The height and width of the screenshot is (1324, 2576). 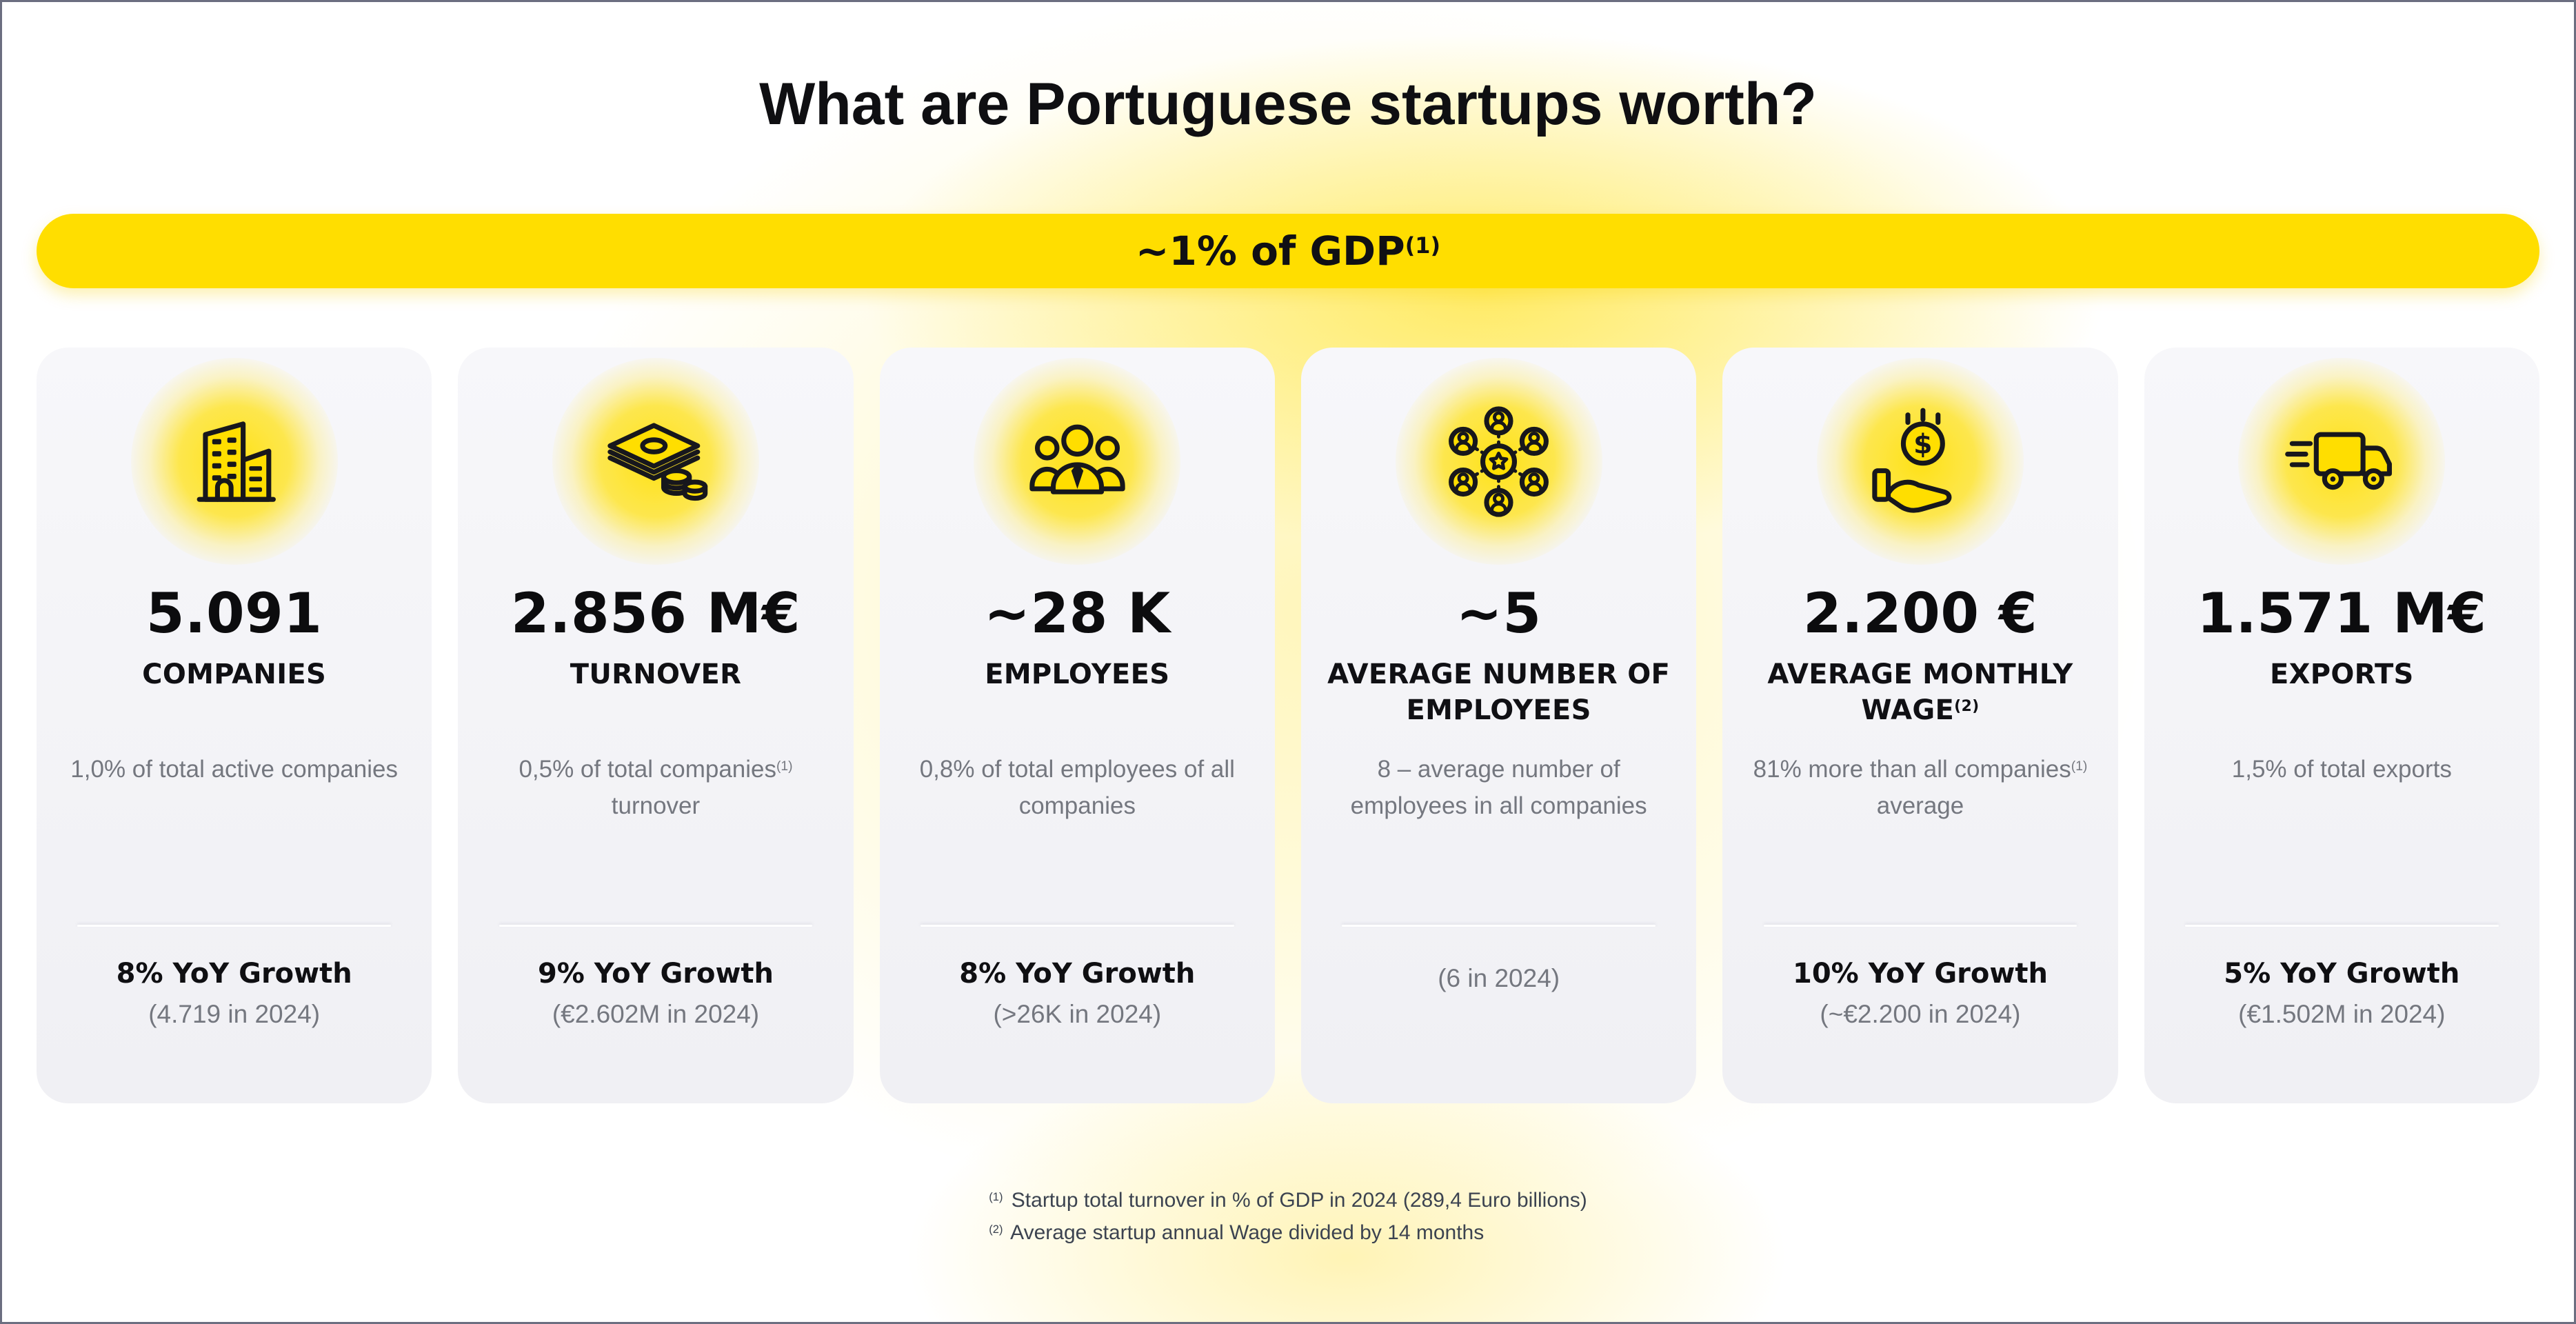 I want to click on icon-glow, so click(x=1077, y=461).